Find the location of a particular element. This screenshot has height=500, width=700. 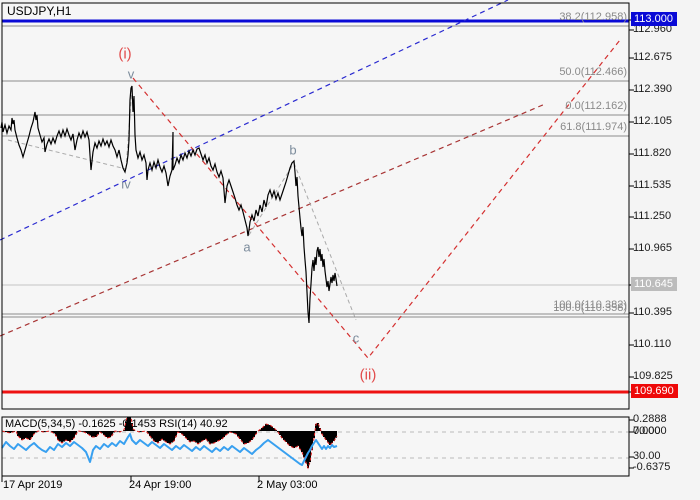

price-axis-label: 111.250 is located at coordinates (652, 216).